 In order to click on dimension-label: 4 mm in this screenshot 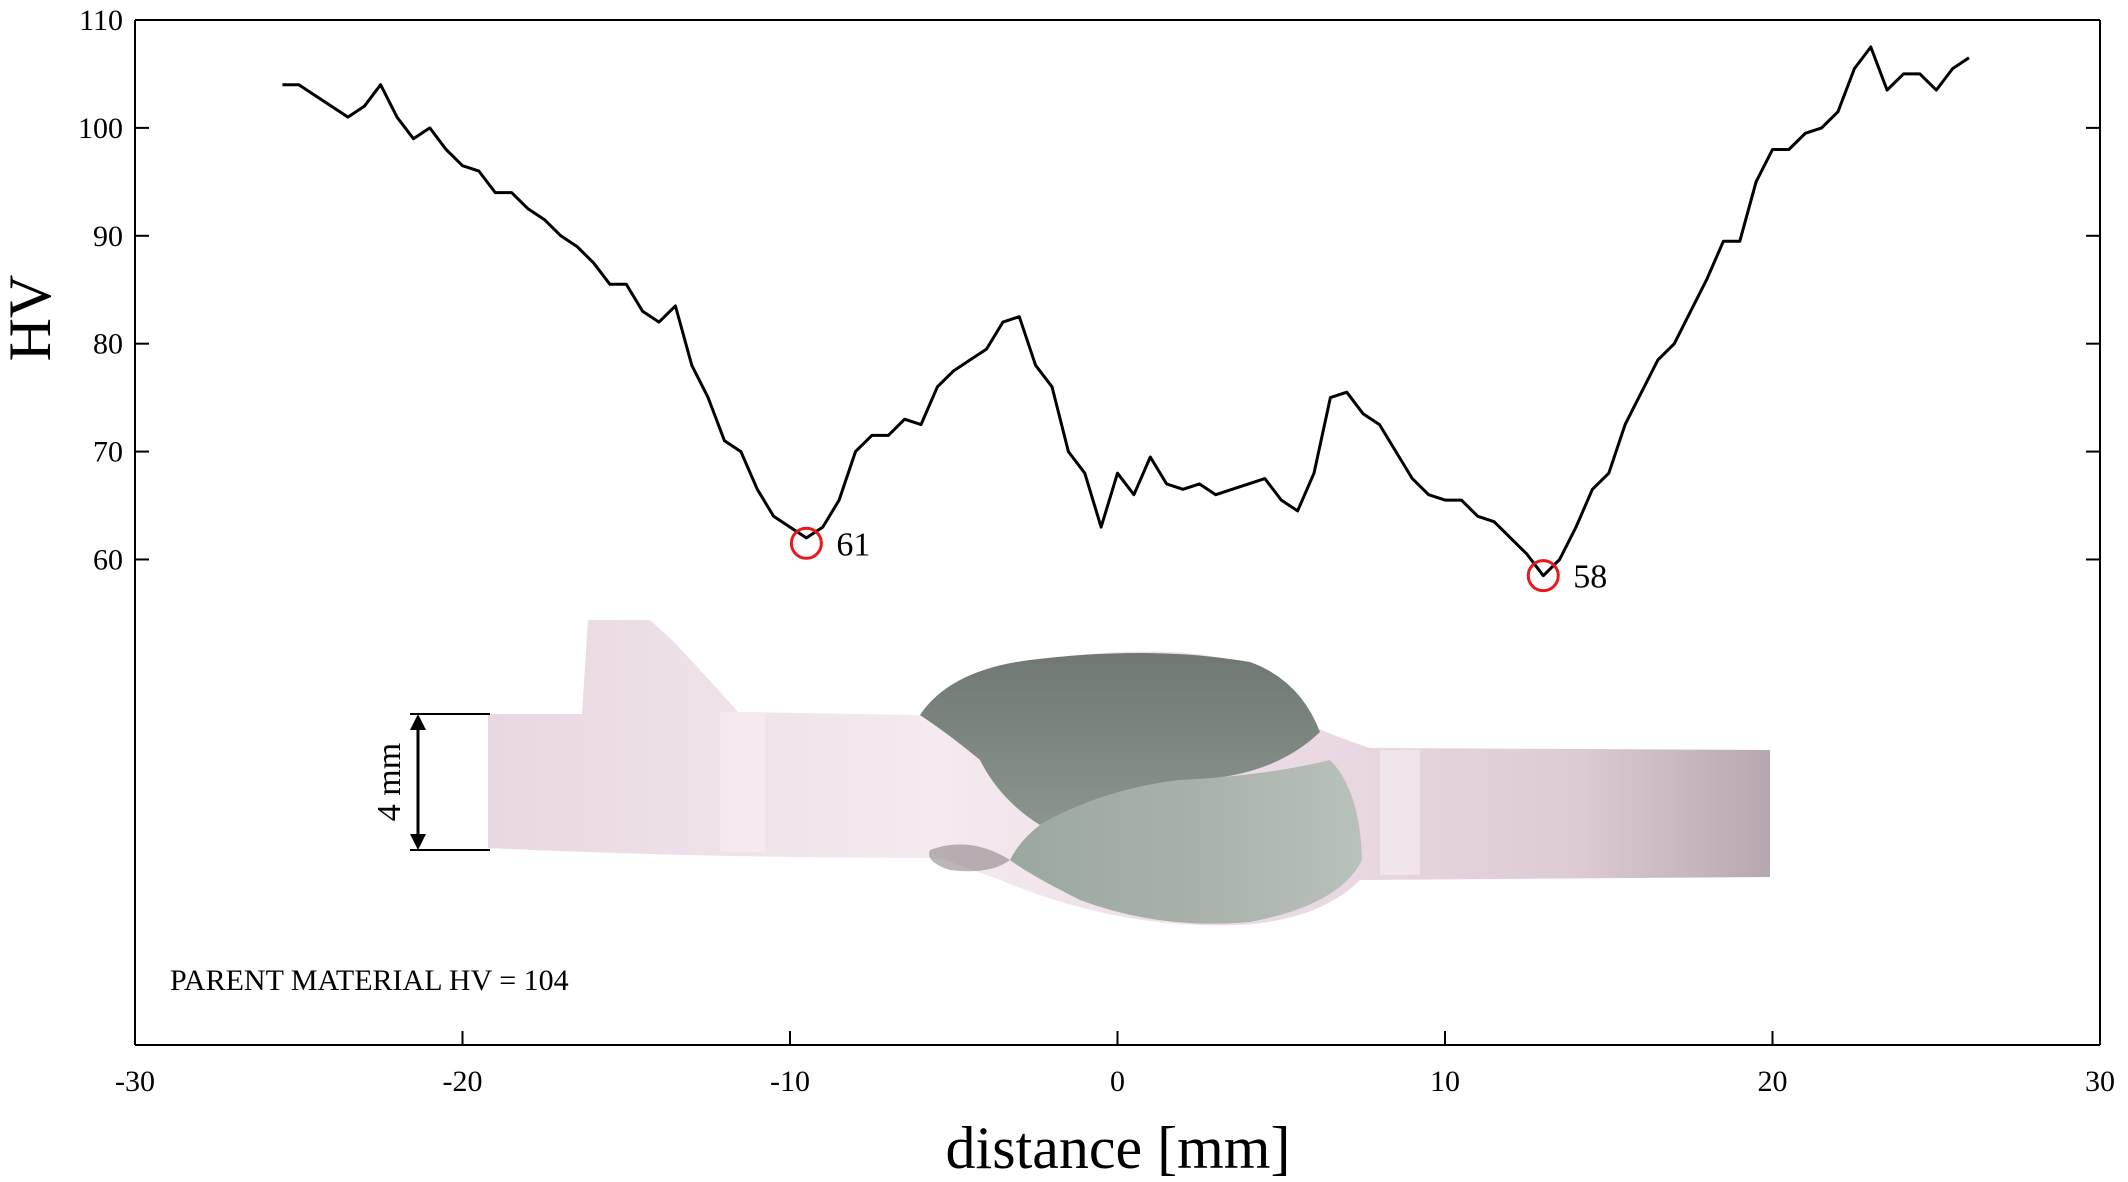, I will do `click(389, 782)`.